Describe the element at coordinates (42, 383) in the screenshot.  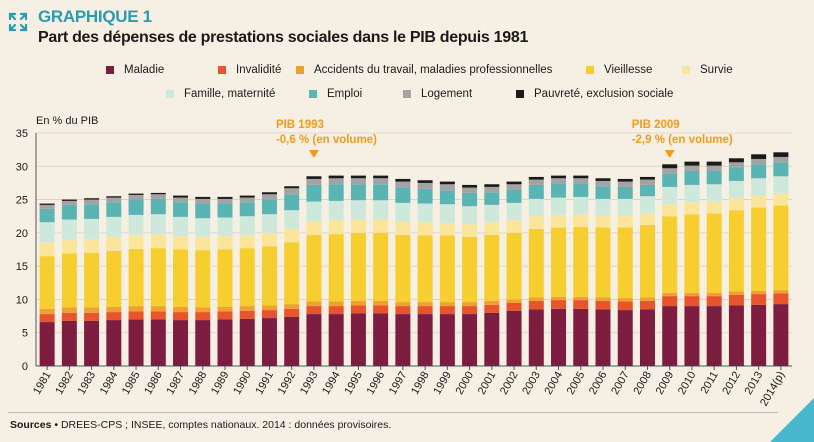
I see `x-tick-label: 1981` at that location.